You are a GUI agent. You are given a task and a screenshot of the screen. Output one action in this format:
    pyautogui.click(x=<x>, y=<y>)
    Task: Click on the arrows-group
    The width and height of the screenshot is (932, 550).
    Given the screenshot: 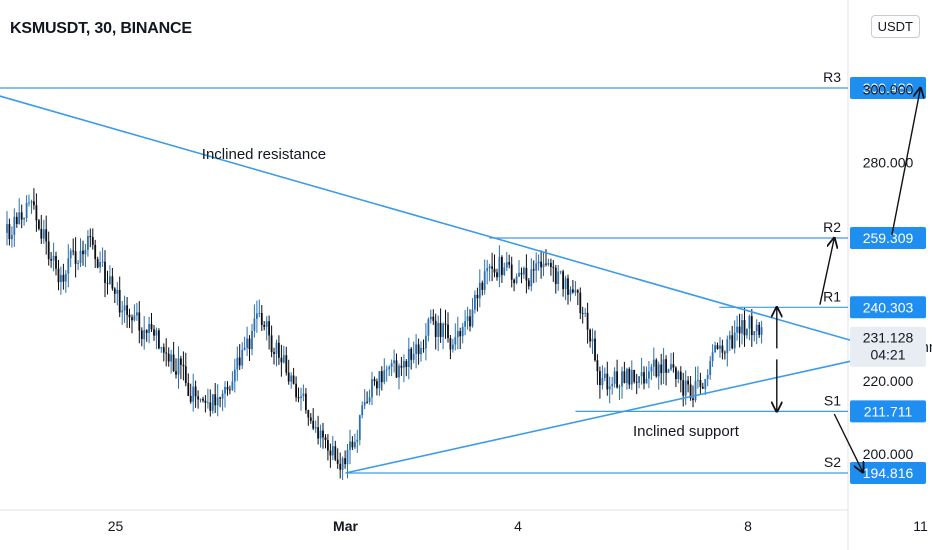 What is the action you would take?
    pyautogui.click(x=849, y=280)
    